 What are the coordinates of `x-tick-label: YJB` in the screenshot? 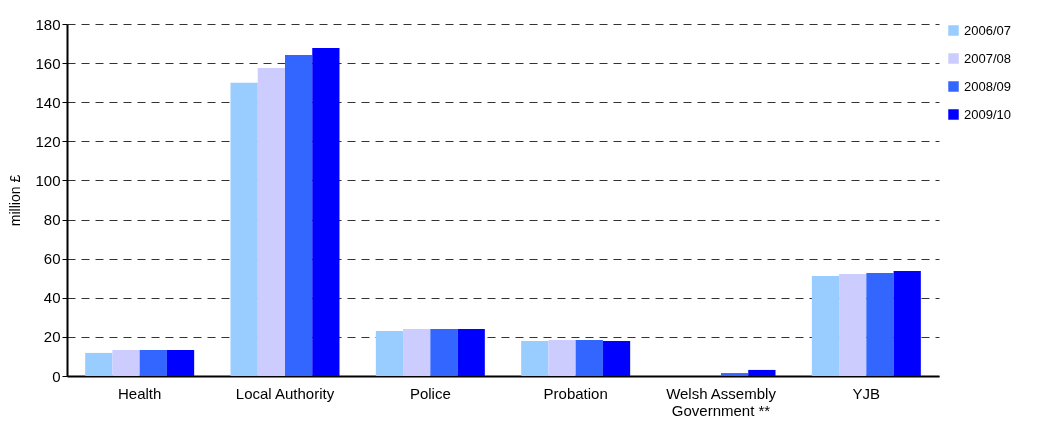 It's located at (866, 393).